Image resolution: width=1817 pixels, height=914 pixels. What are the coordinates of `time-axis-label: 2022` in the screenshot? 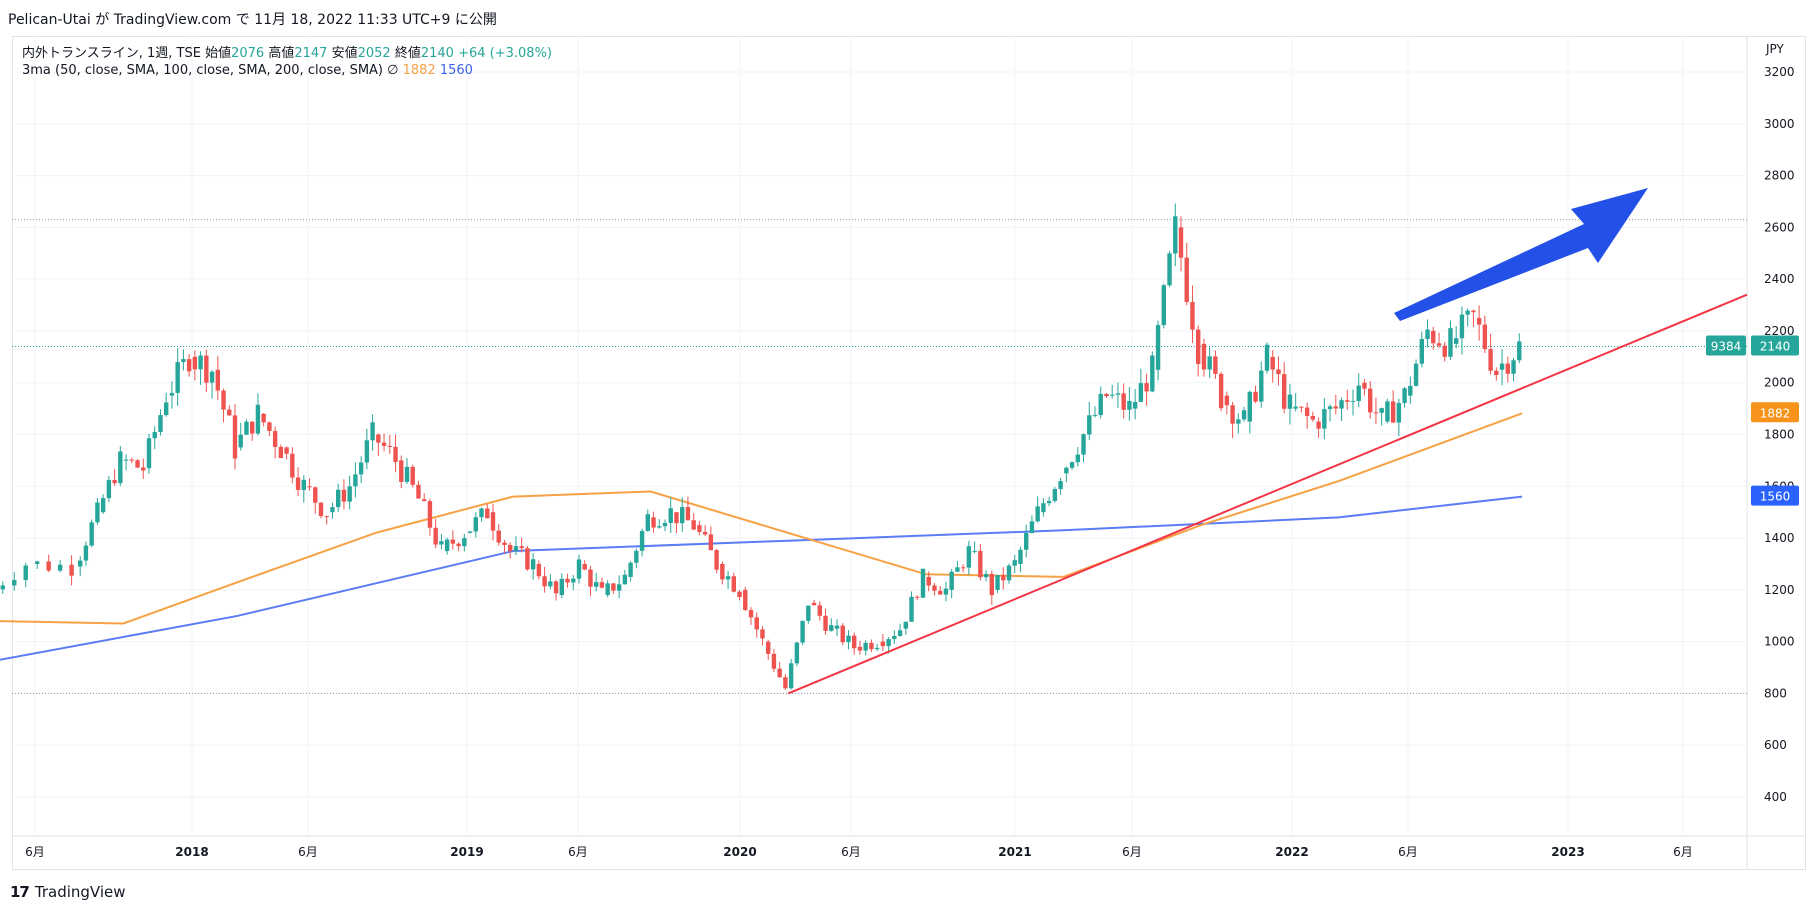 It's located at (1291, 852).